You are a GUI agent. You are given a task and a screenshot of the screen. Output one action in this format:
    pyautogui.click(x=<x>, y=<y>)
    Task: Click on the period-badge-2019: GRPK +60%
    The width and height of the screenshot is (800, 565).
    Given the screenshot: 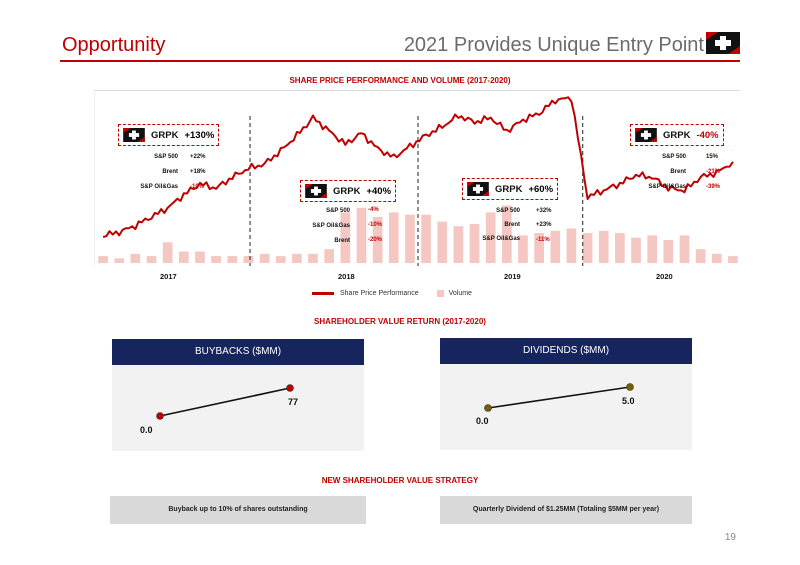 What is the action you would take?
    pyautogui.click(x=510, y=189)
    